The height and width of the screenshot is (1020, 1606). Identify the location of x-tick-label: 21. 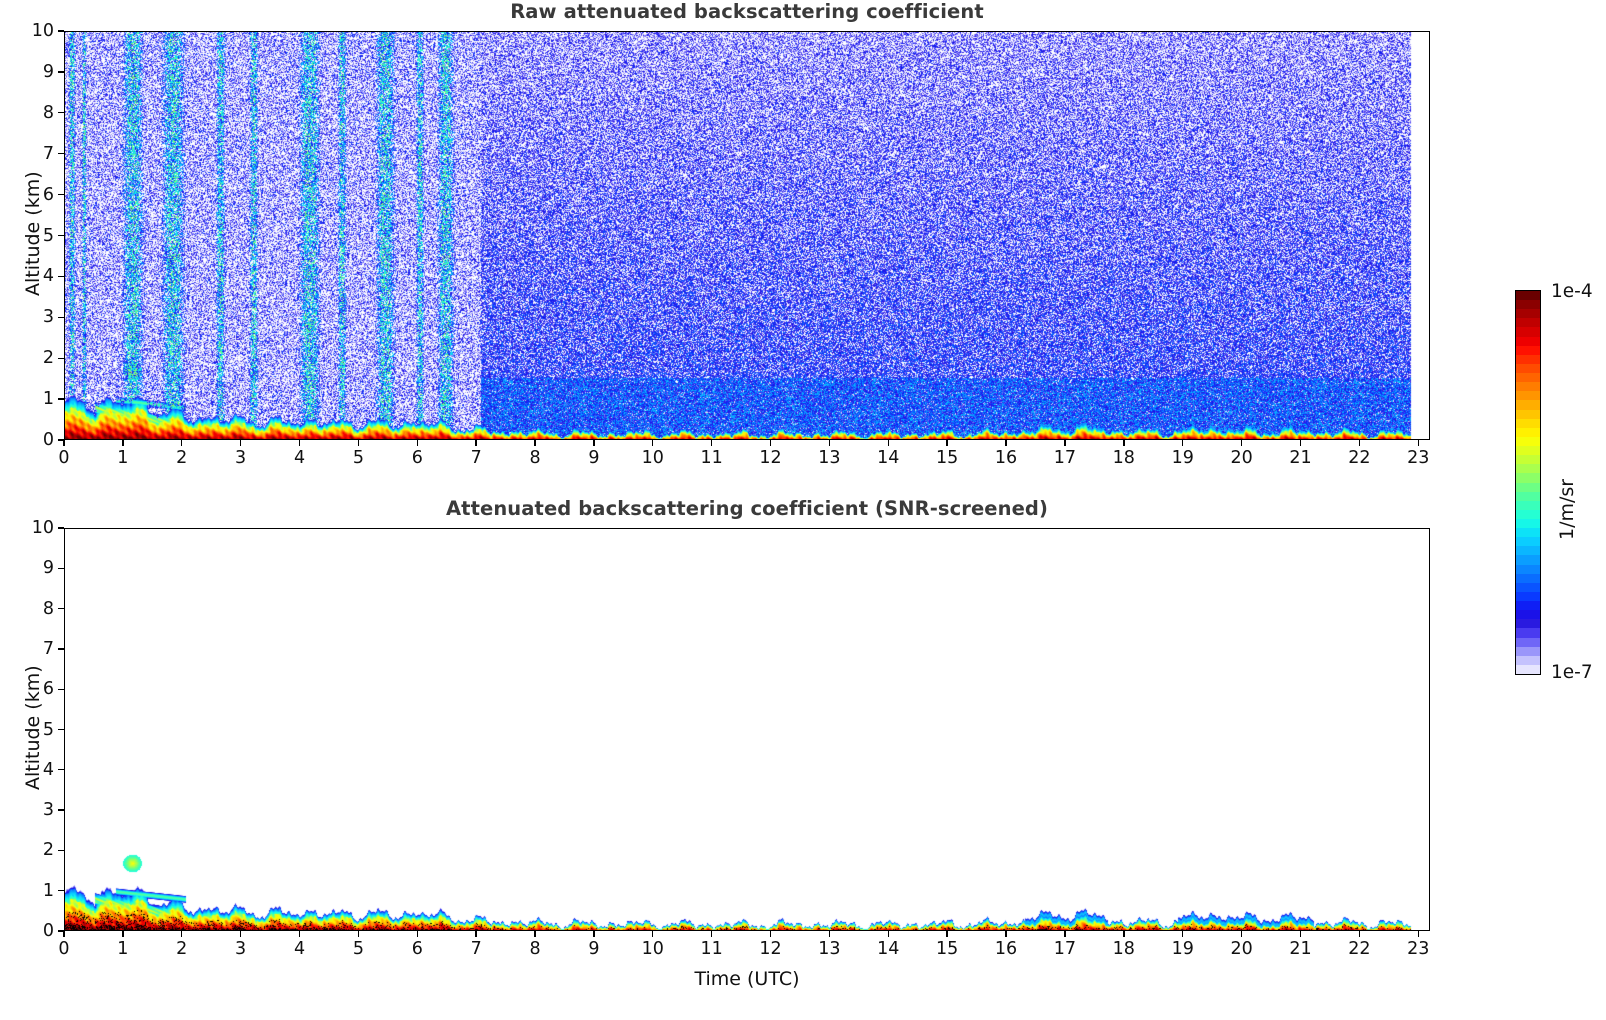
(1300, 458).